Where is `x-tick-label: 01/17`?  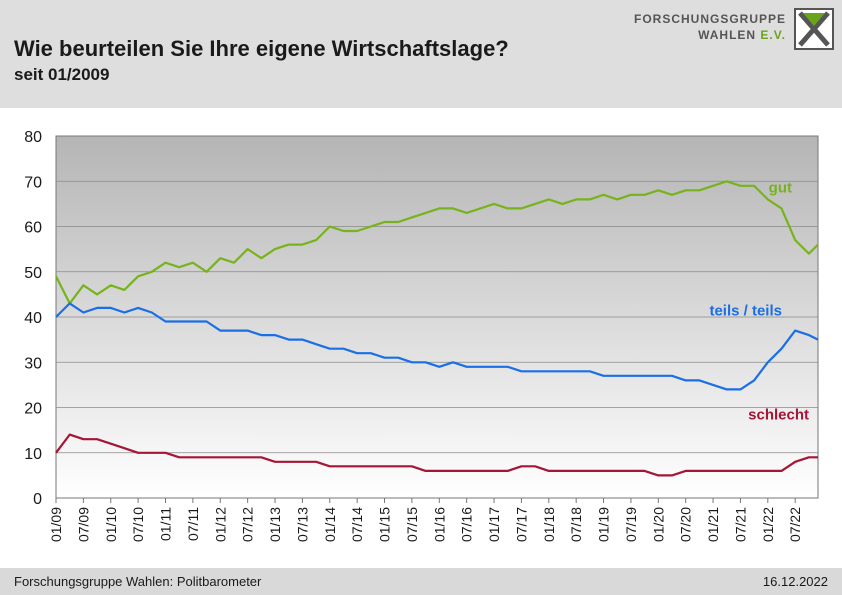
x-tick-label: 01/17 is located at coordinates (494, 524).